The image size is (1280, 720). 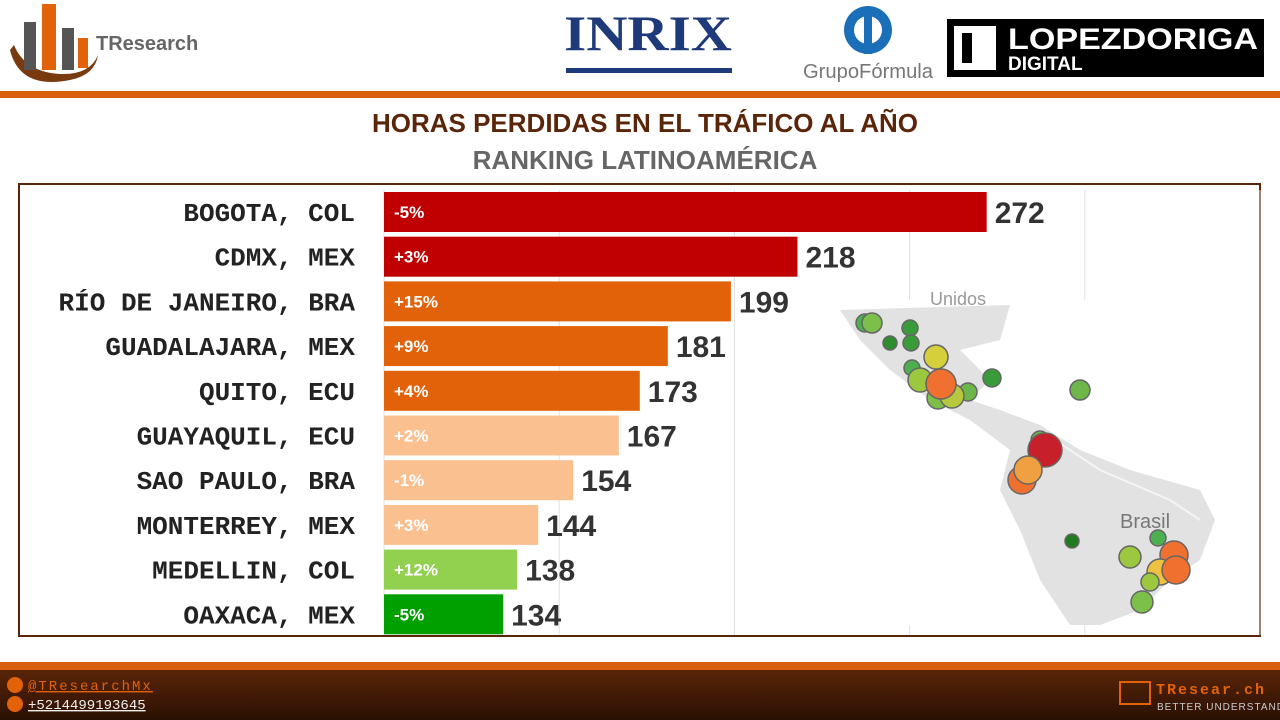 What do you see at coordinates (246, 482) in the screenshot?
I see `category-label: SAO PAULO, BRA` at bounding box center [246, 482].